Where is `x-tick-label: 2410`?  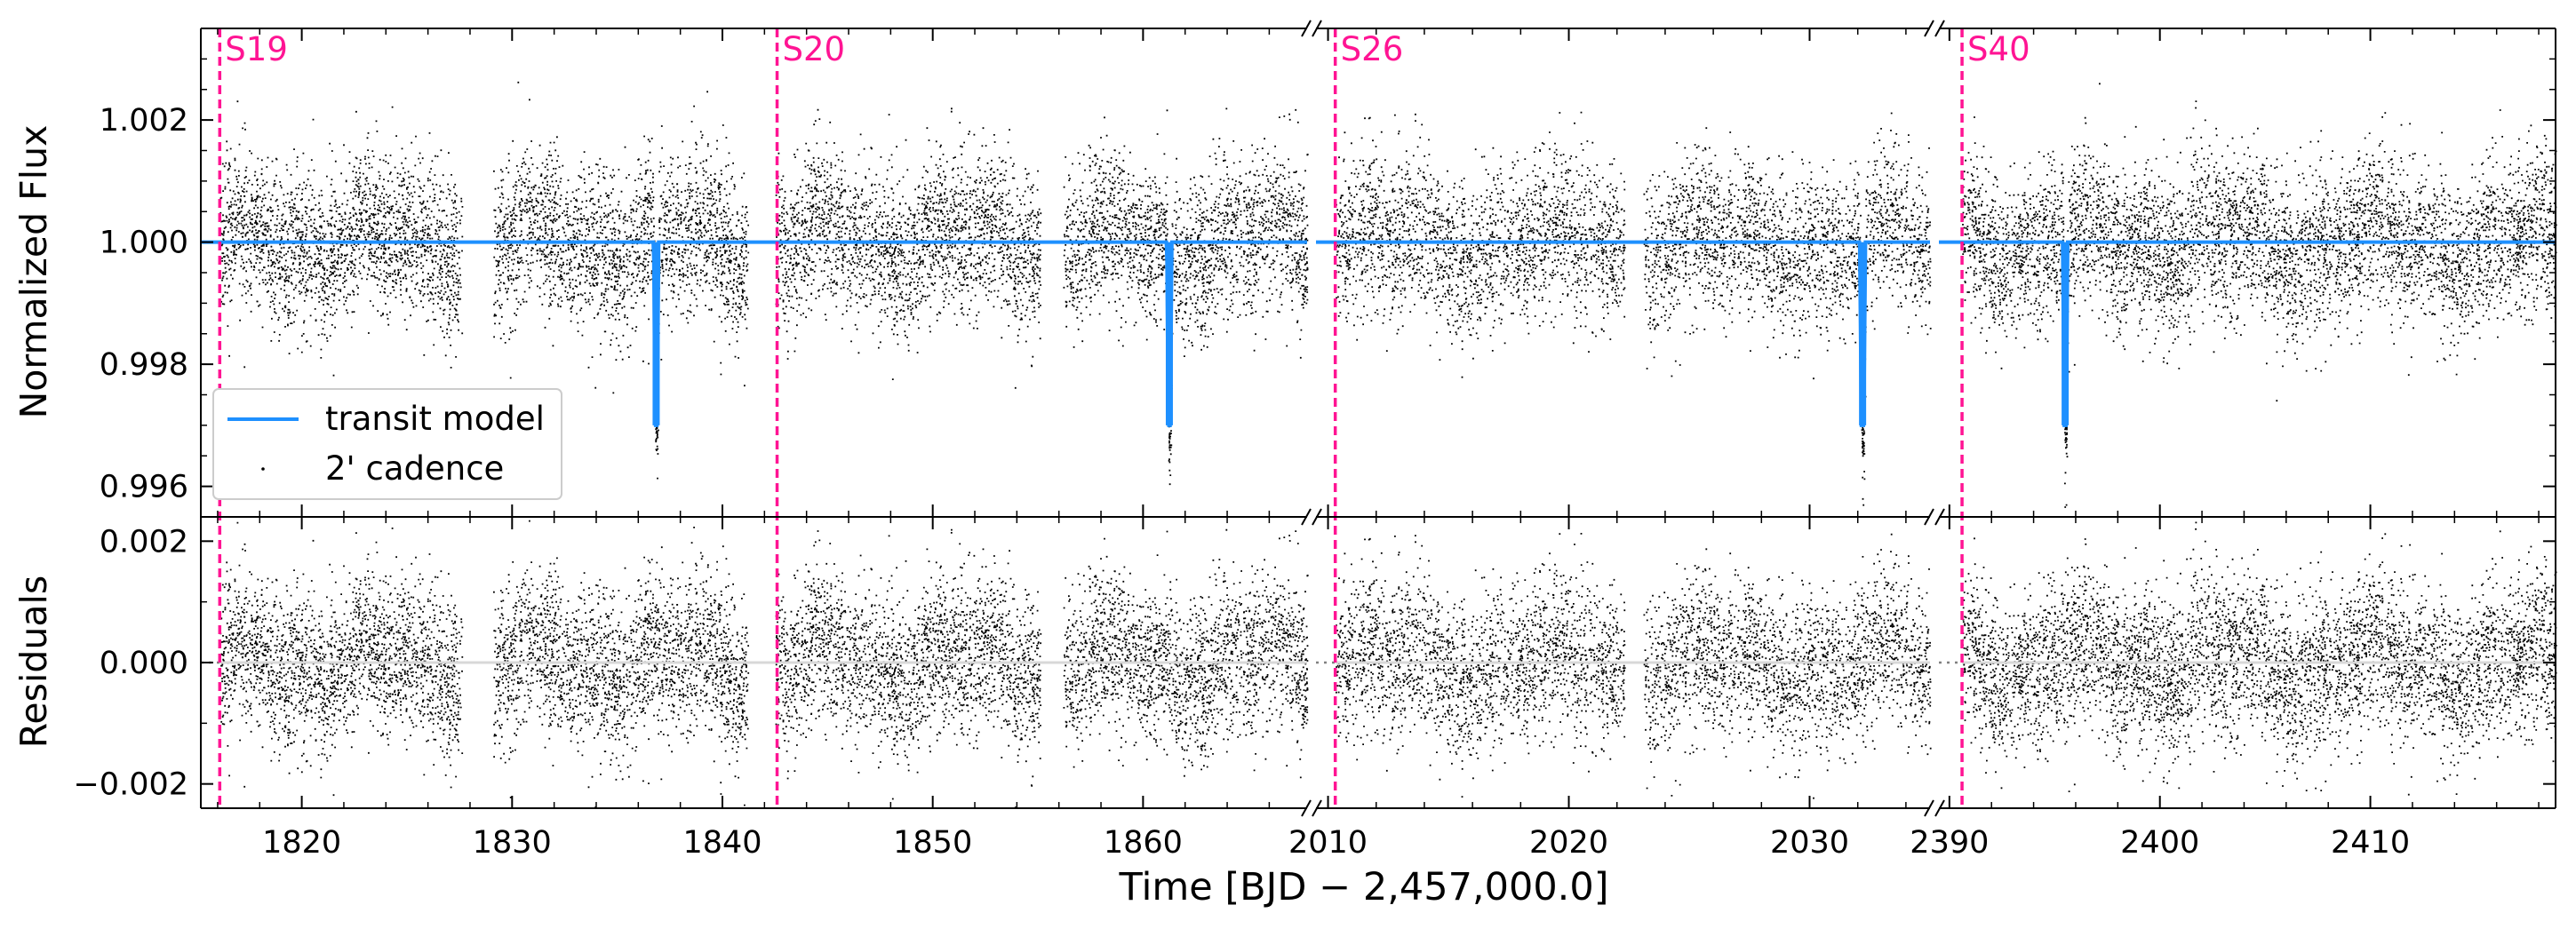 x-tick-label: 2410 is located at coordinates (2370, 843).